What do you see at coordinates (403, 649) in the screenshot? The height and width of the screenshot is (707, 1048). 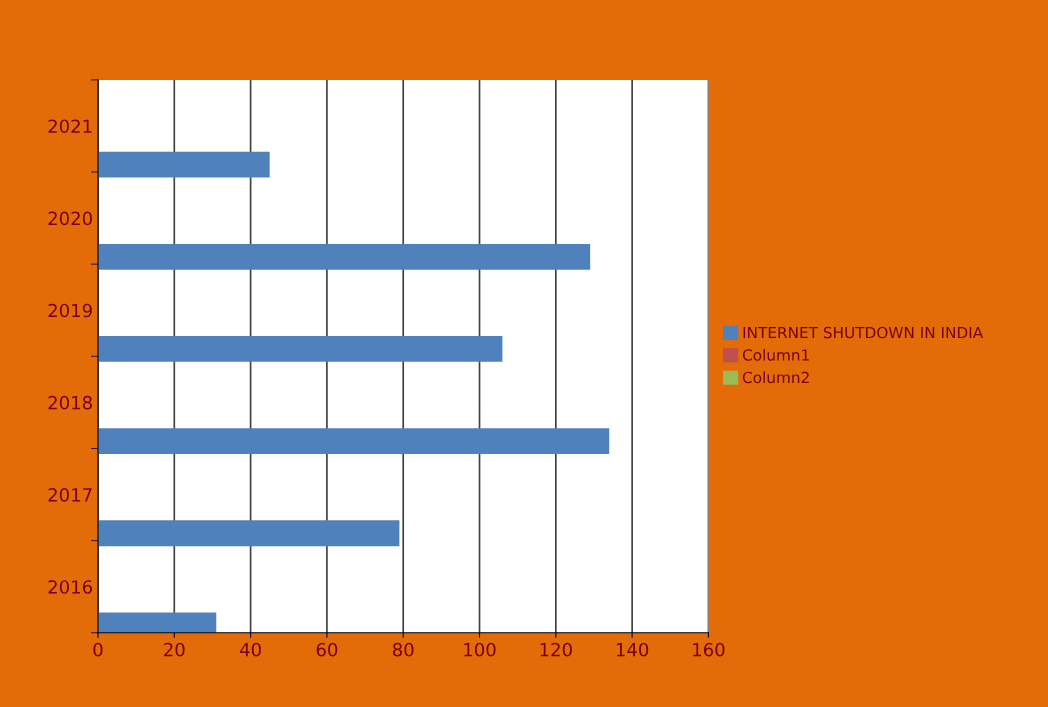 I see `x-tick-label: 80` at bounding box center [403, 649].